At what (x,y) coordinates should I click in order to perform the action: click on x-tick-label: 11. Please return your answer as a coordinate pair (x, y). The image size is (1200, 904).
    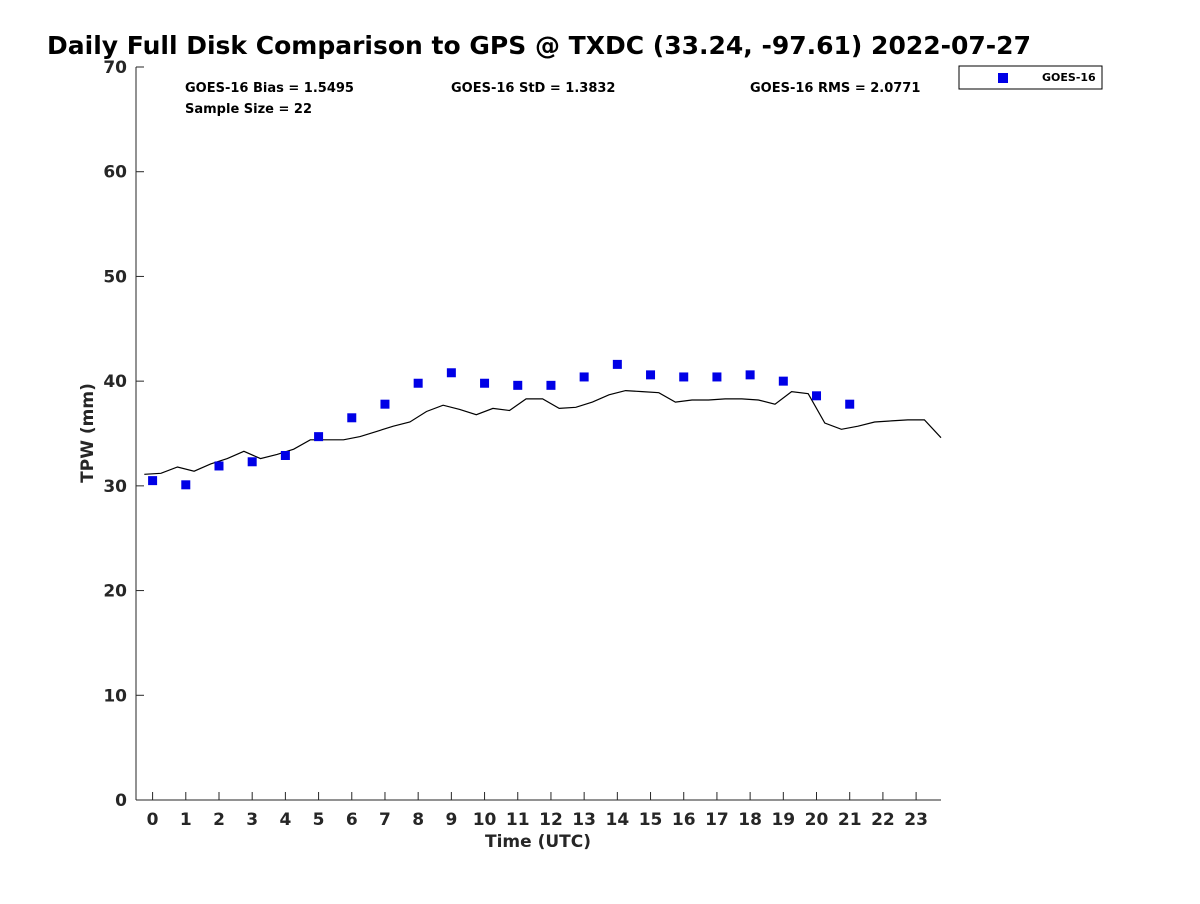
    Looking at the image, I should click on (518, 820).